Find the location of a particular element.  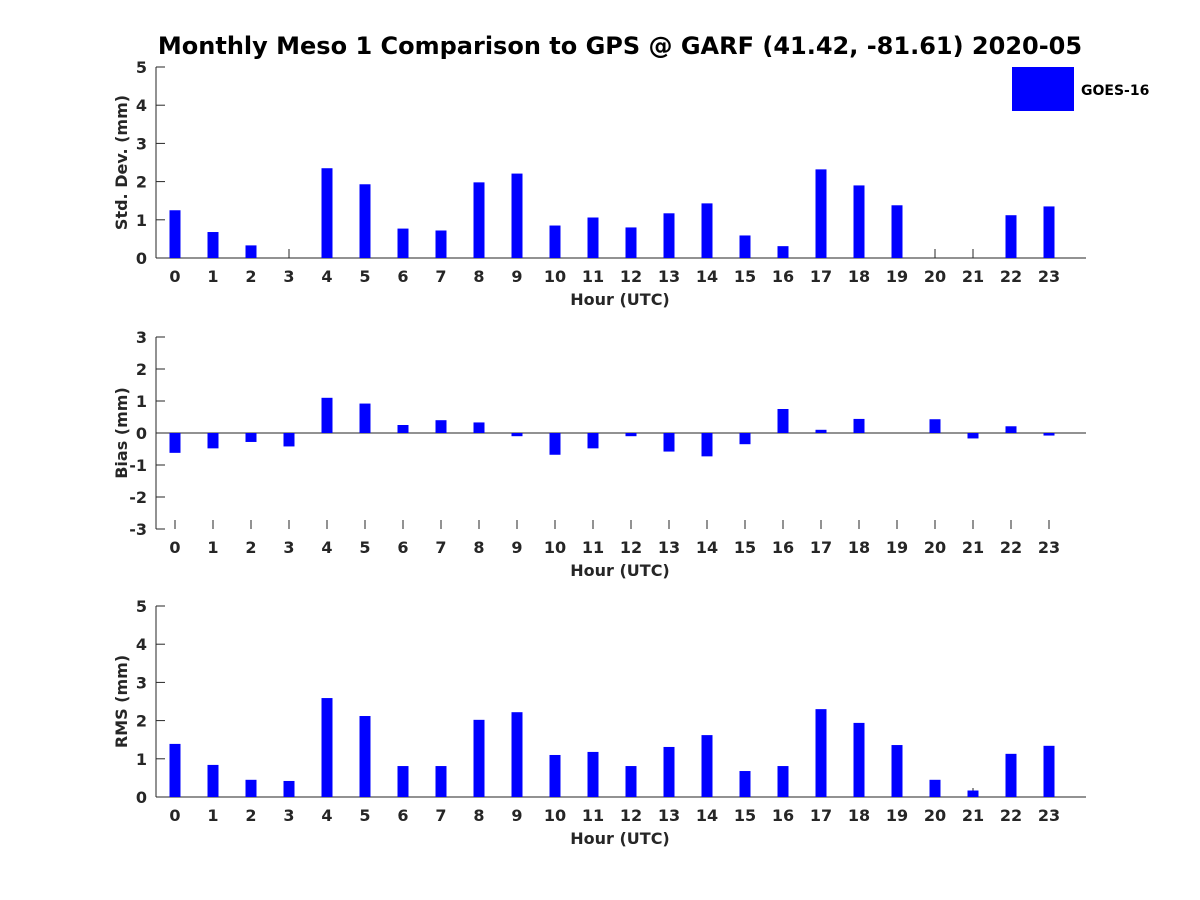

x-tick-label: 8 is located at coordinates (478, 815).